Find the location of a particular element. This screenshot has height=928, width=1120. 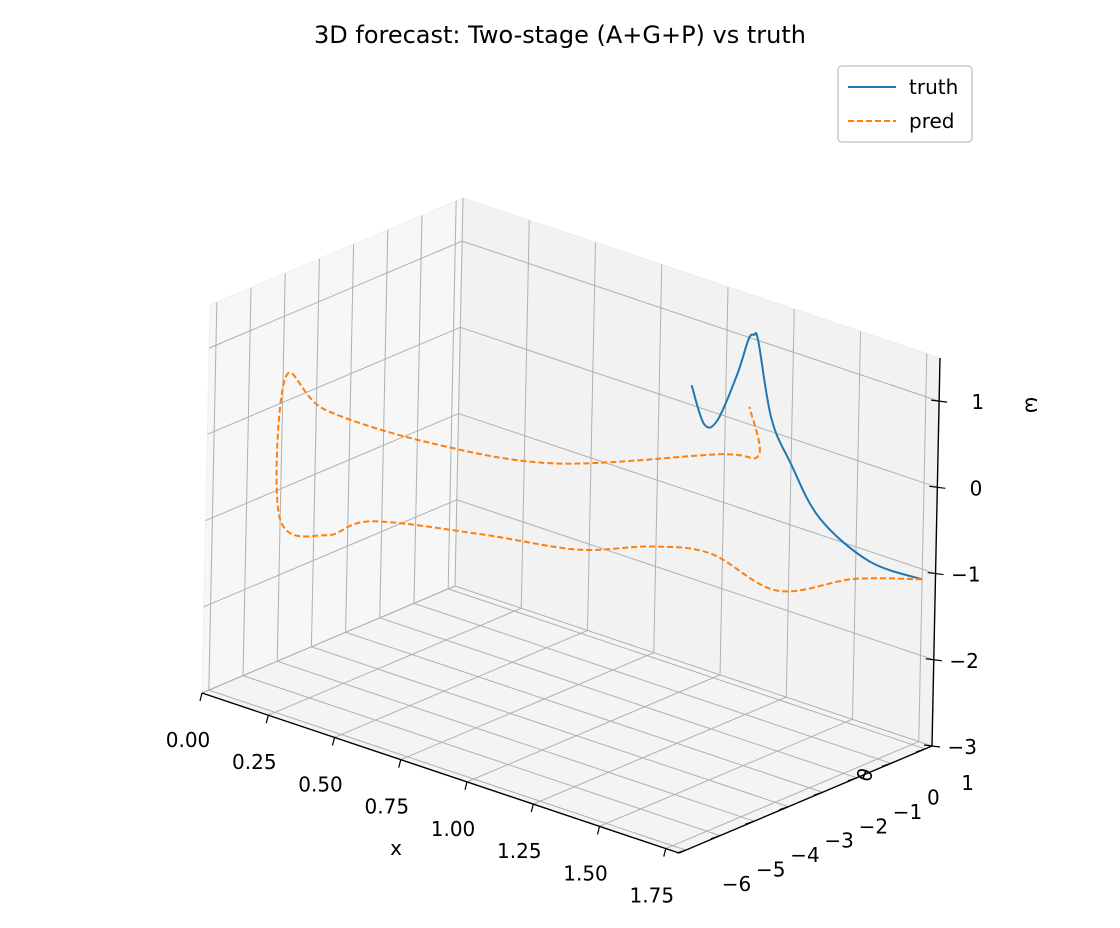

legend: truth pred is located at coordinates (905, 104).